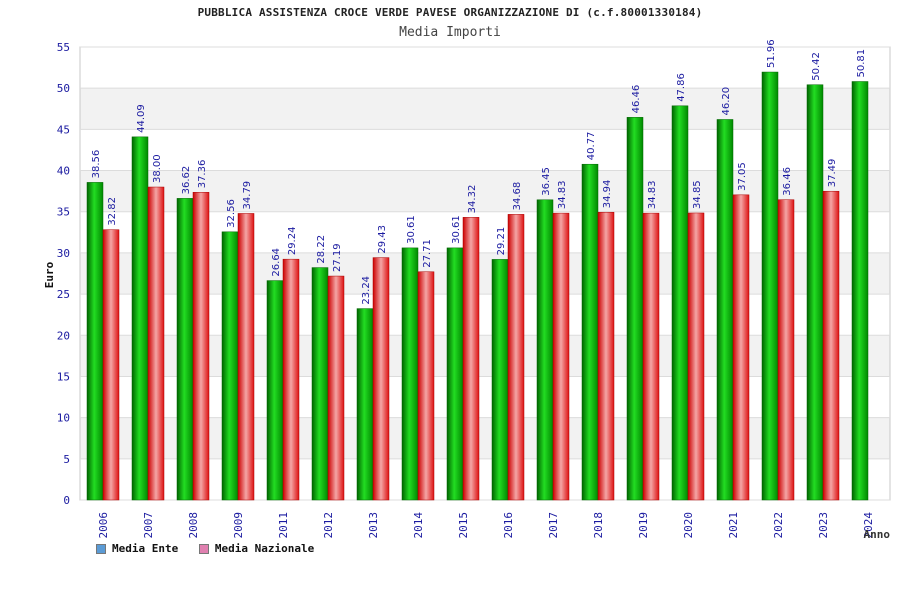 The height and width of the screenshot is (600, 900). I want to click on x-tick-label: 2008, so click(193, 525).